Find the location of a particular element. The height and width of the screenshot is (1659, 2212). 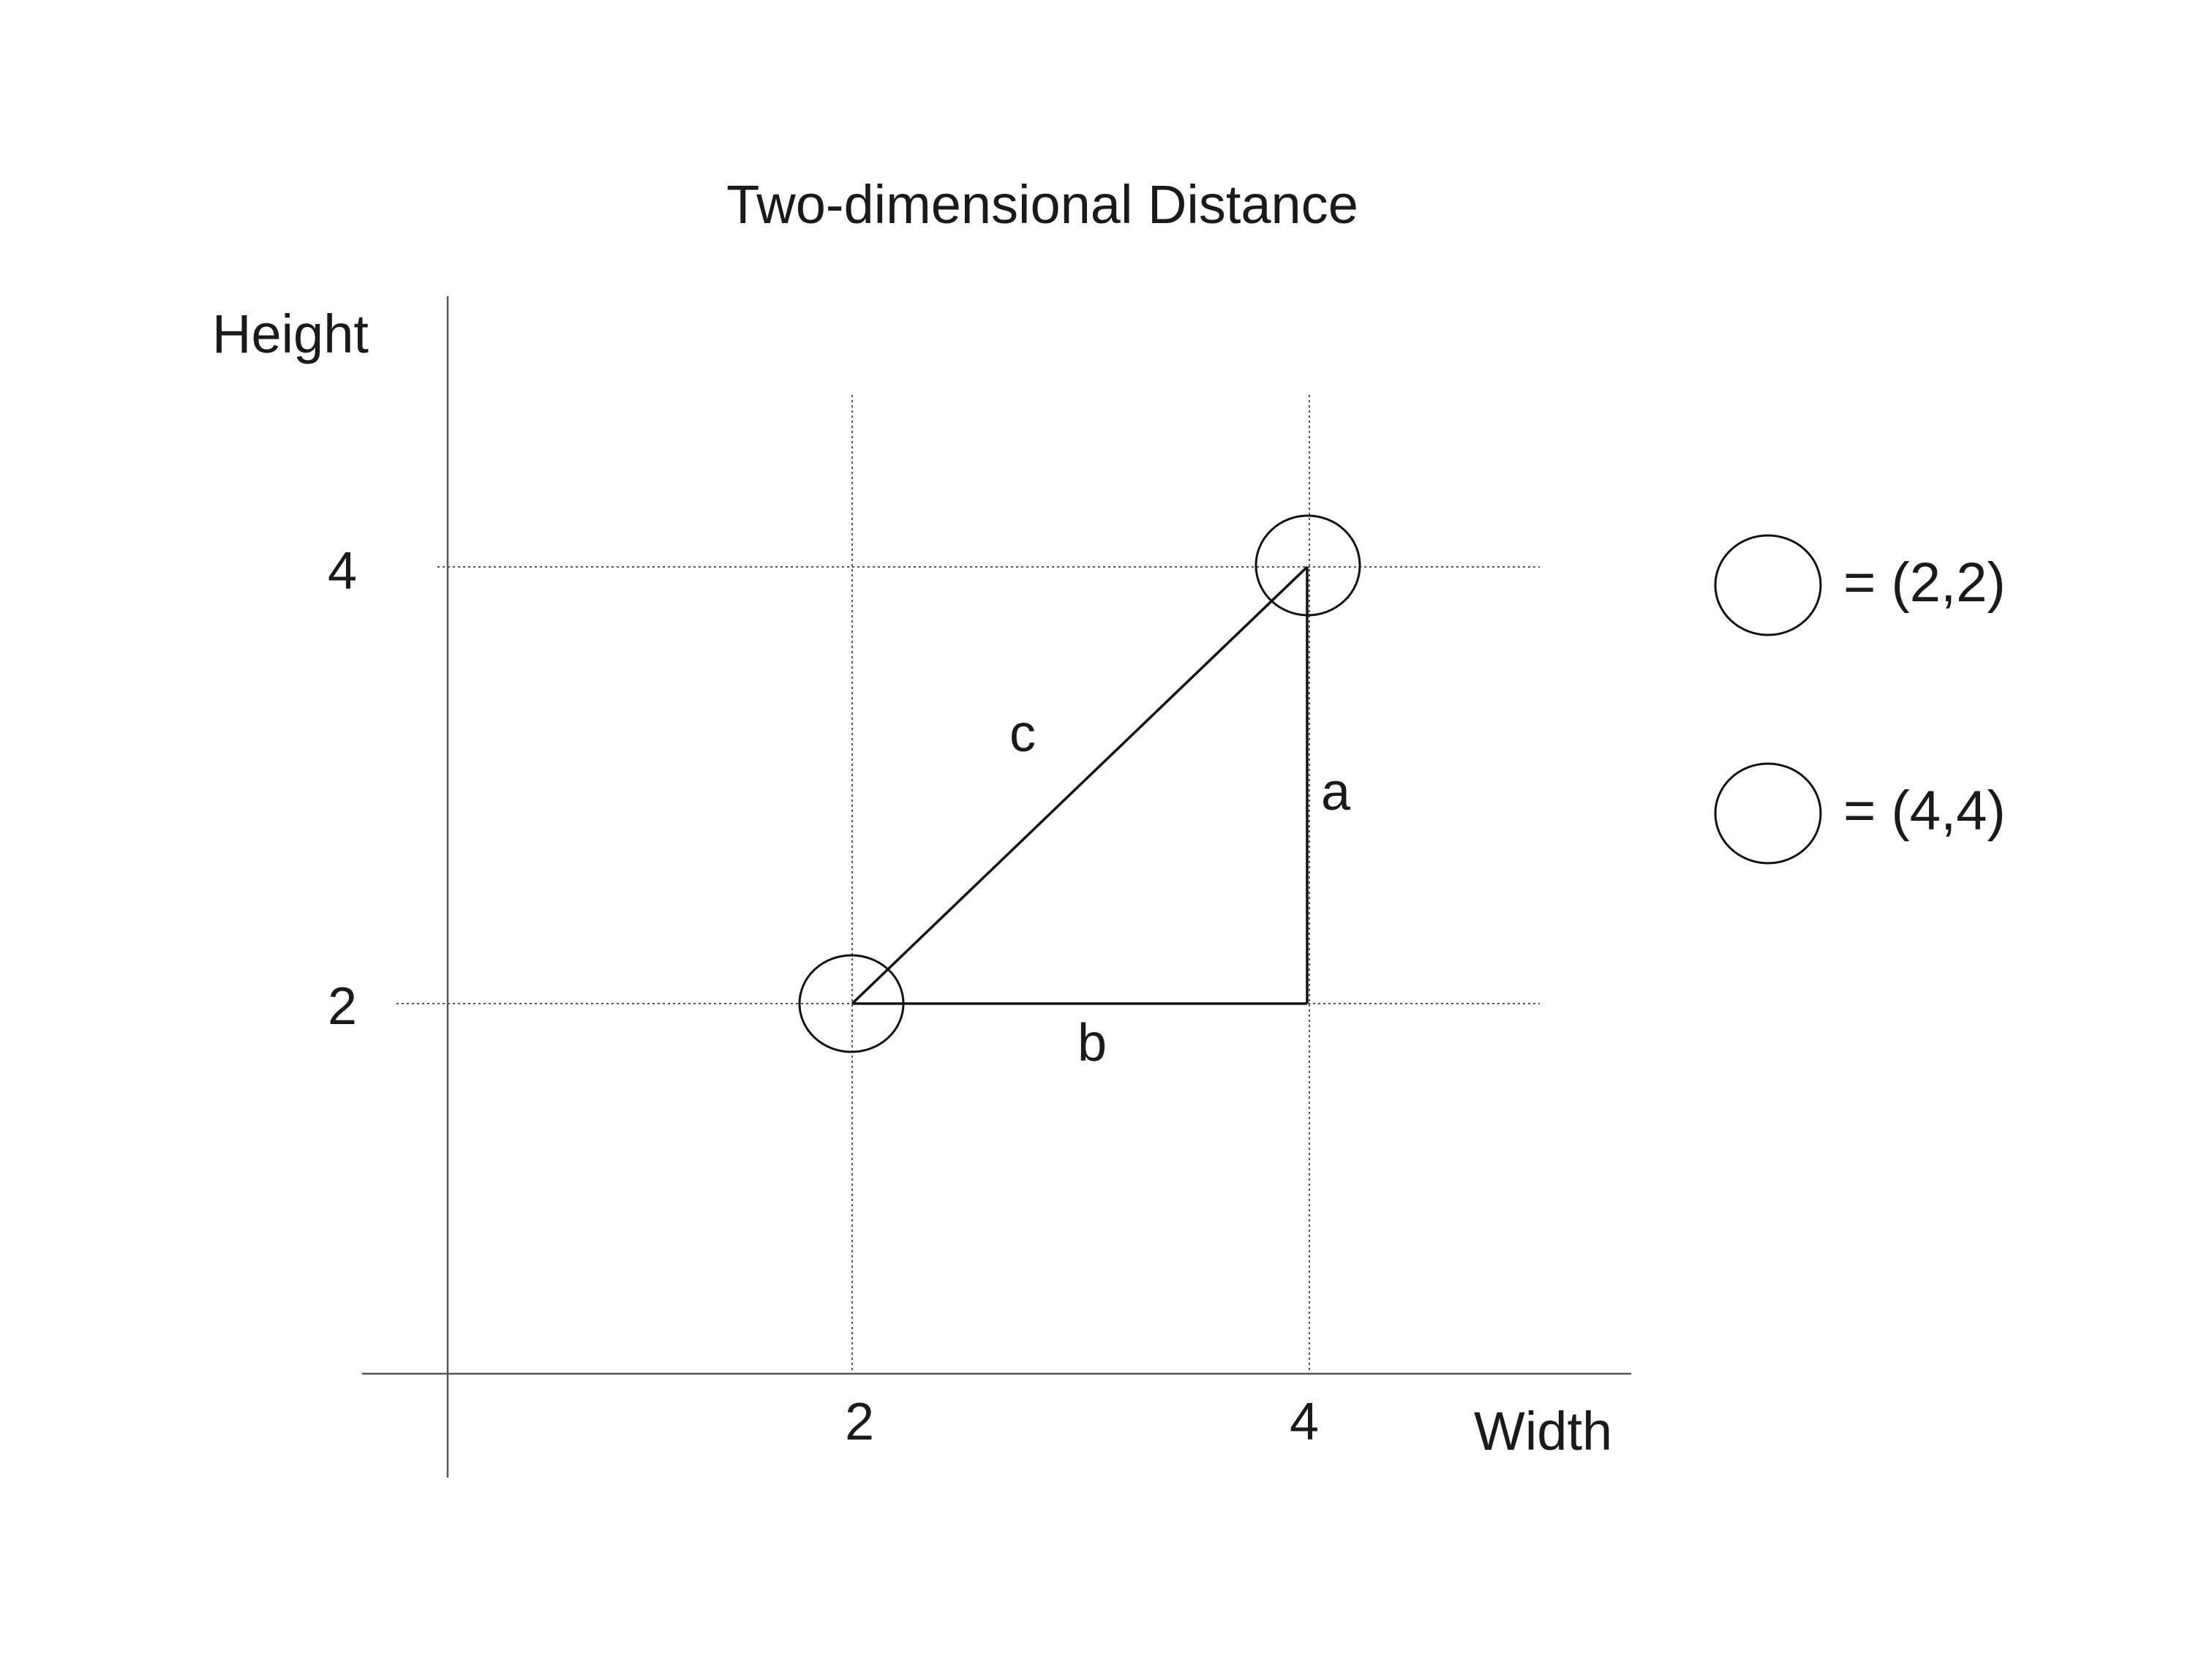

legend: = (2,2) = (4,4) is located at coordinates (1860, 699).